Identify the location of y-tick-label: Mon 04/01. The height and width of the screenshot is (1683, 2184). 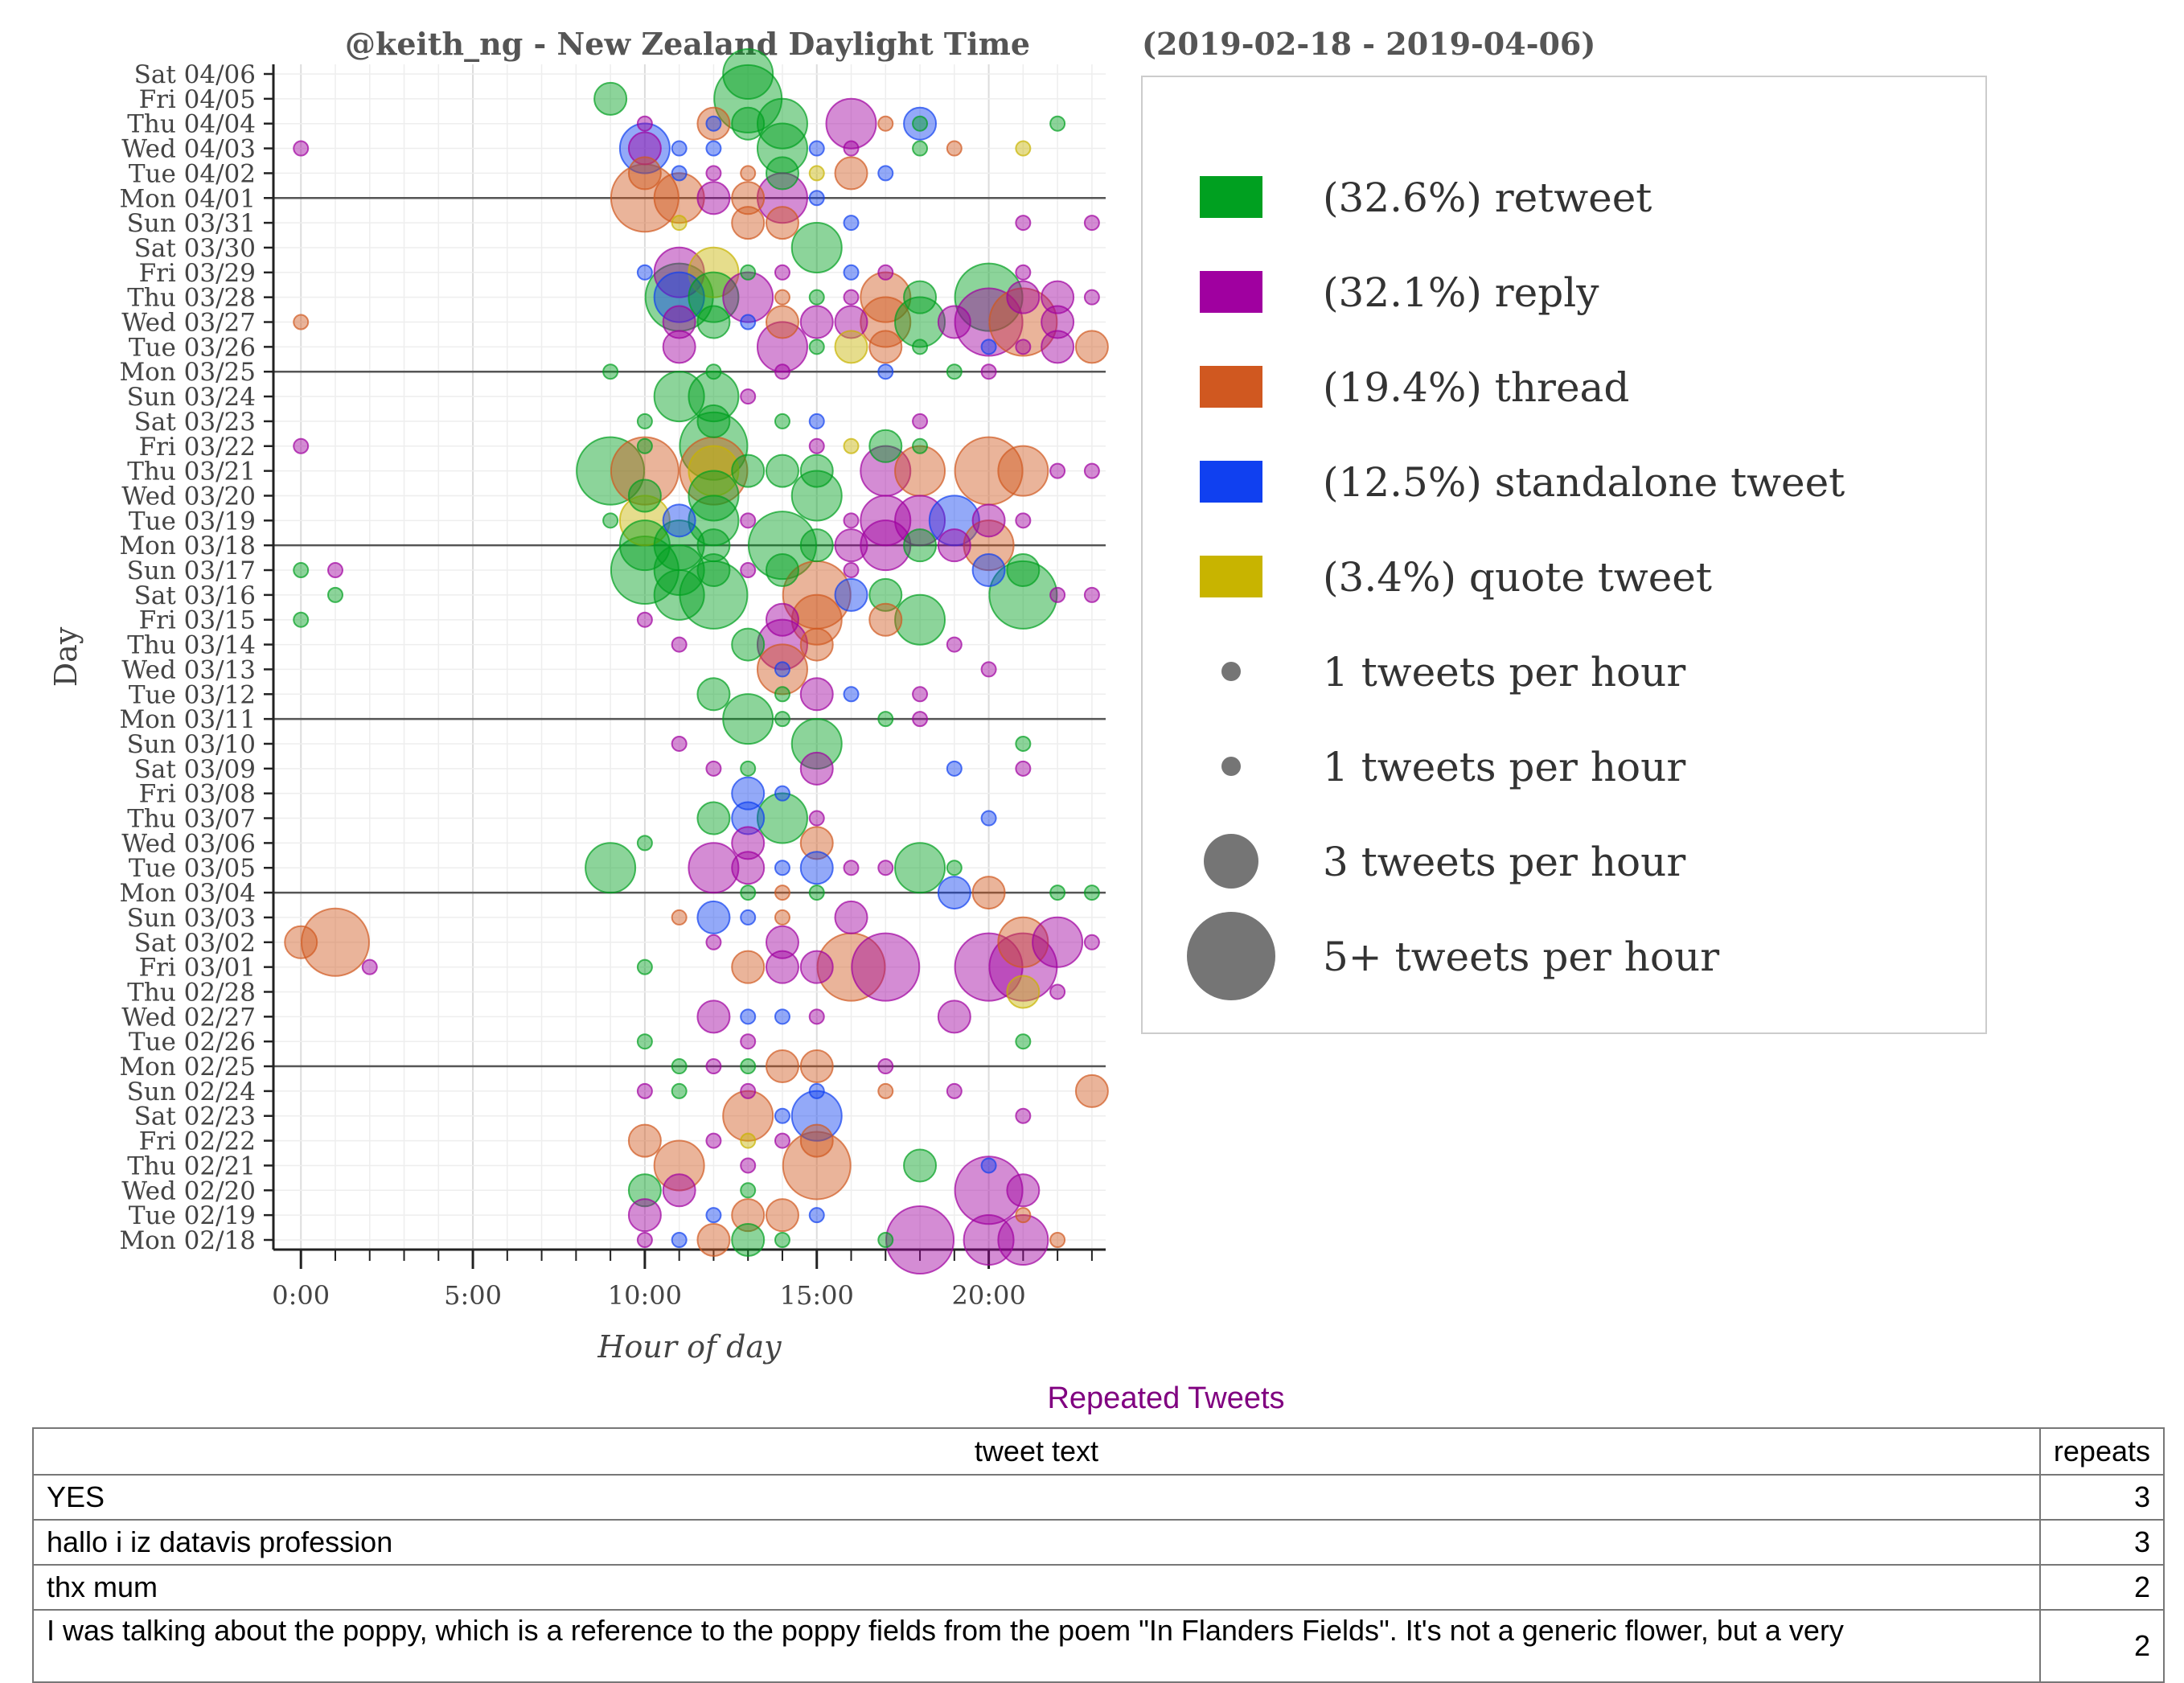
(188, 198).